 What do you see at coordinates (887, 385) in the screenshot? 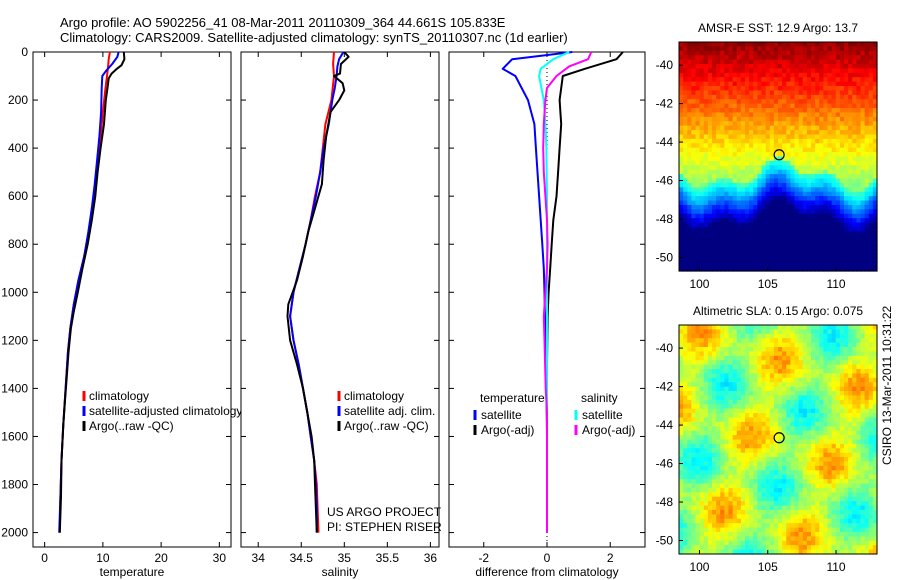
I see `timestamp-stamp: CSIRO 13-Mar-2011 10:31:22` at bounding box center [887, 385].